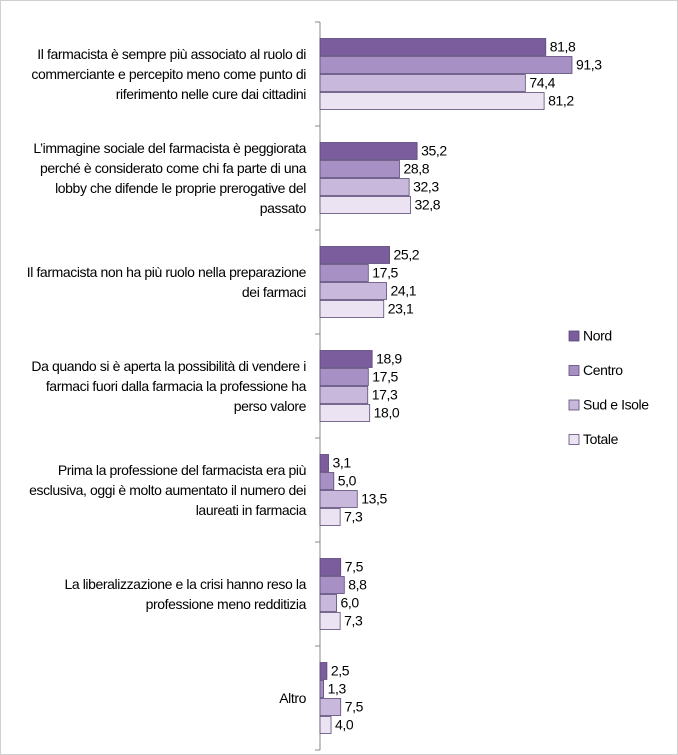 The width and height of the screenshot is (678, 755). Describe the element at coordinates (404, 291) in the screenshot. I see `value-label: 24,1` at that location.